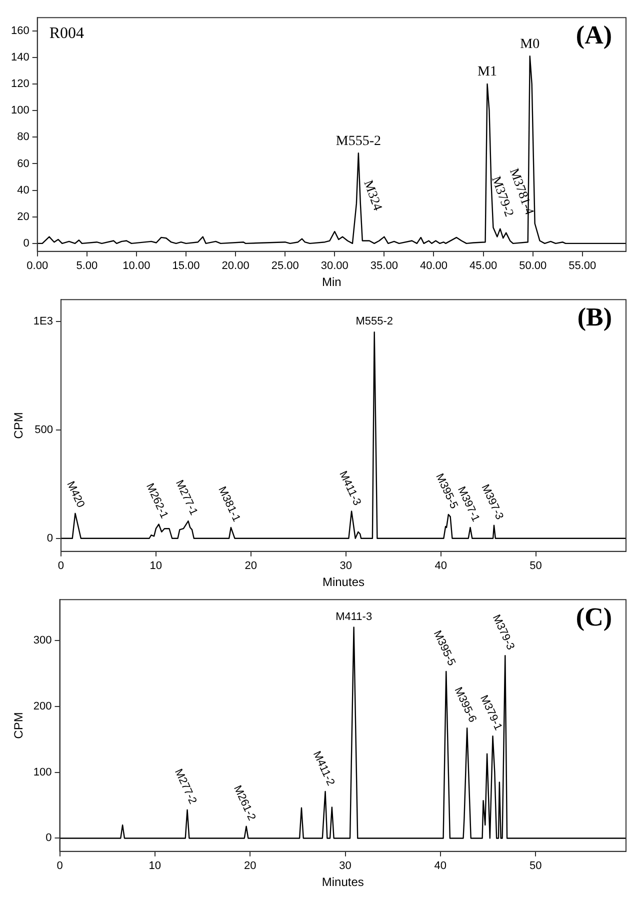 Image resolution: width=642 pixels, height=908 pixels. I want to click on annotation: M420, so click(75, 495).